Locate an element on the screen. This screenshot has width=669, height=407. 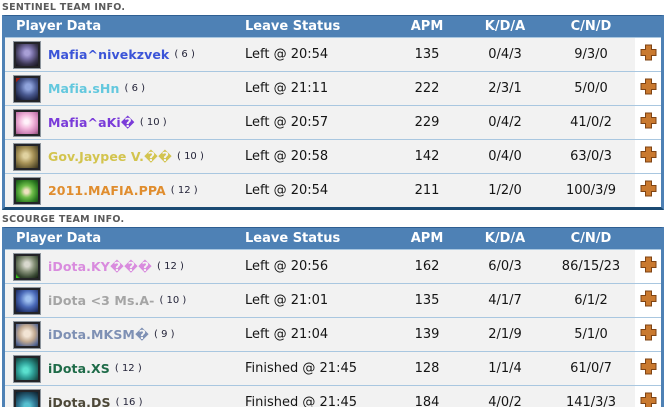
apm-value: 229 is located at coordinates (427, 122).